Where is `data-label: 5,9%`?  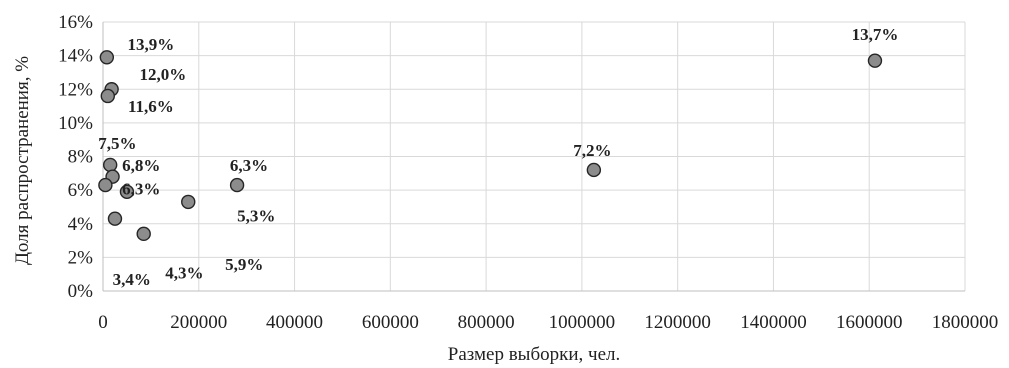
data-label: 5,9% is located at coordinates (244, 264).